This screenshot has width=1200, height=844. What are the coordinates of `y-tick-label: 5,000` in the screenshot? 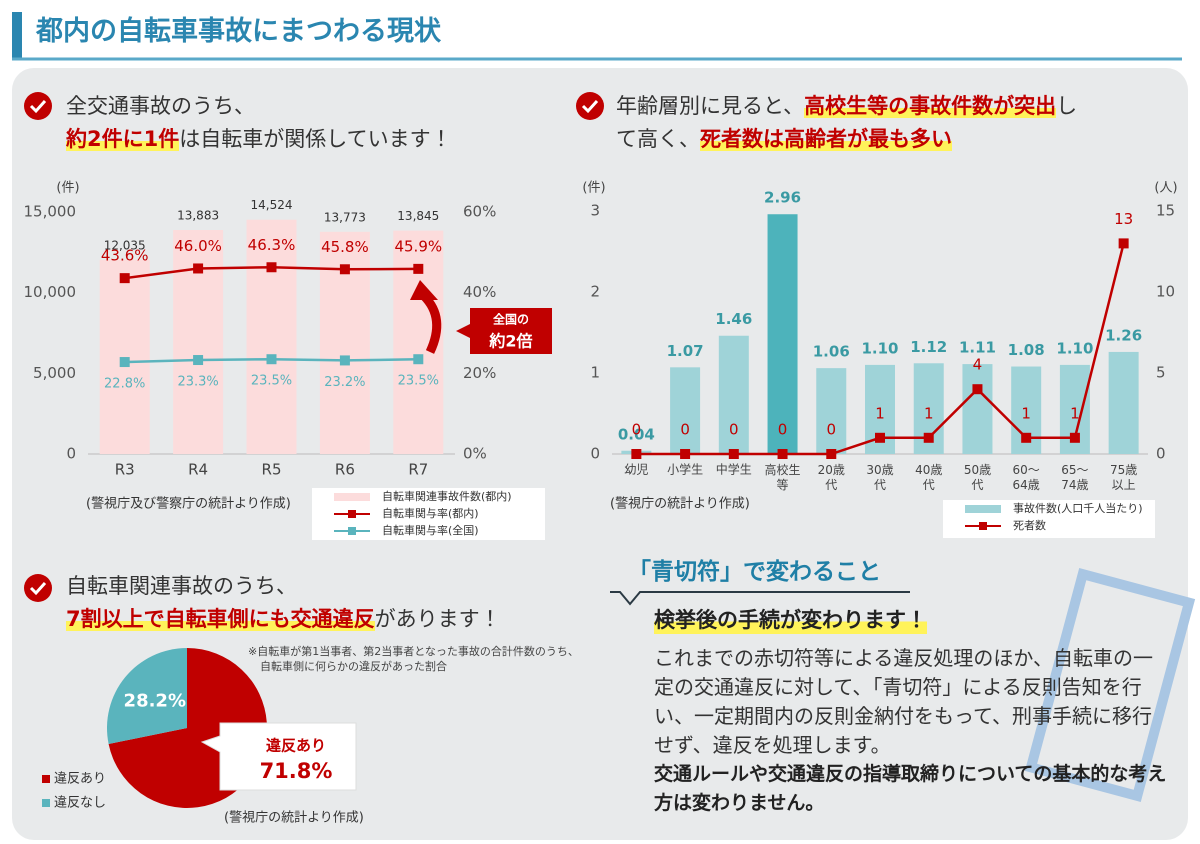 It's located at (54, 373).